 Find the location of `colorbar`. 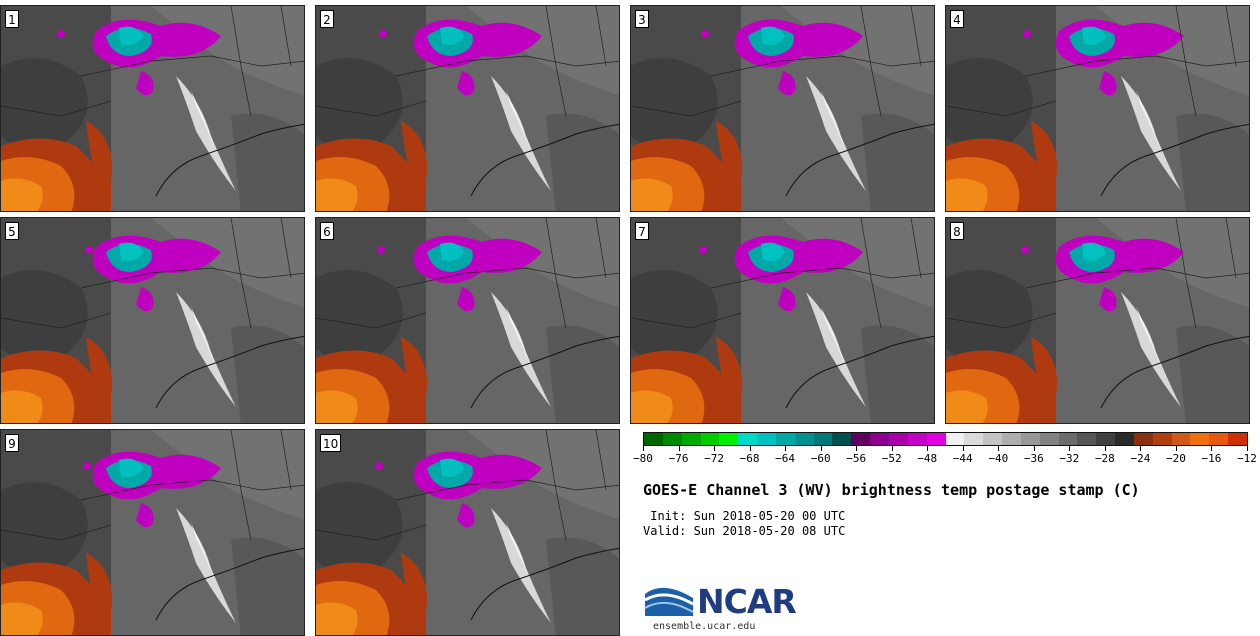

colorbar is located at coordinates (945, 439).